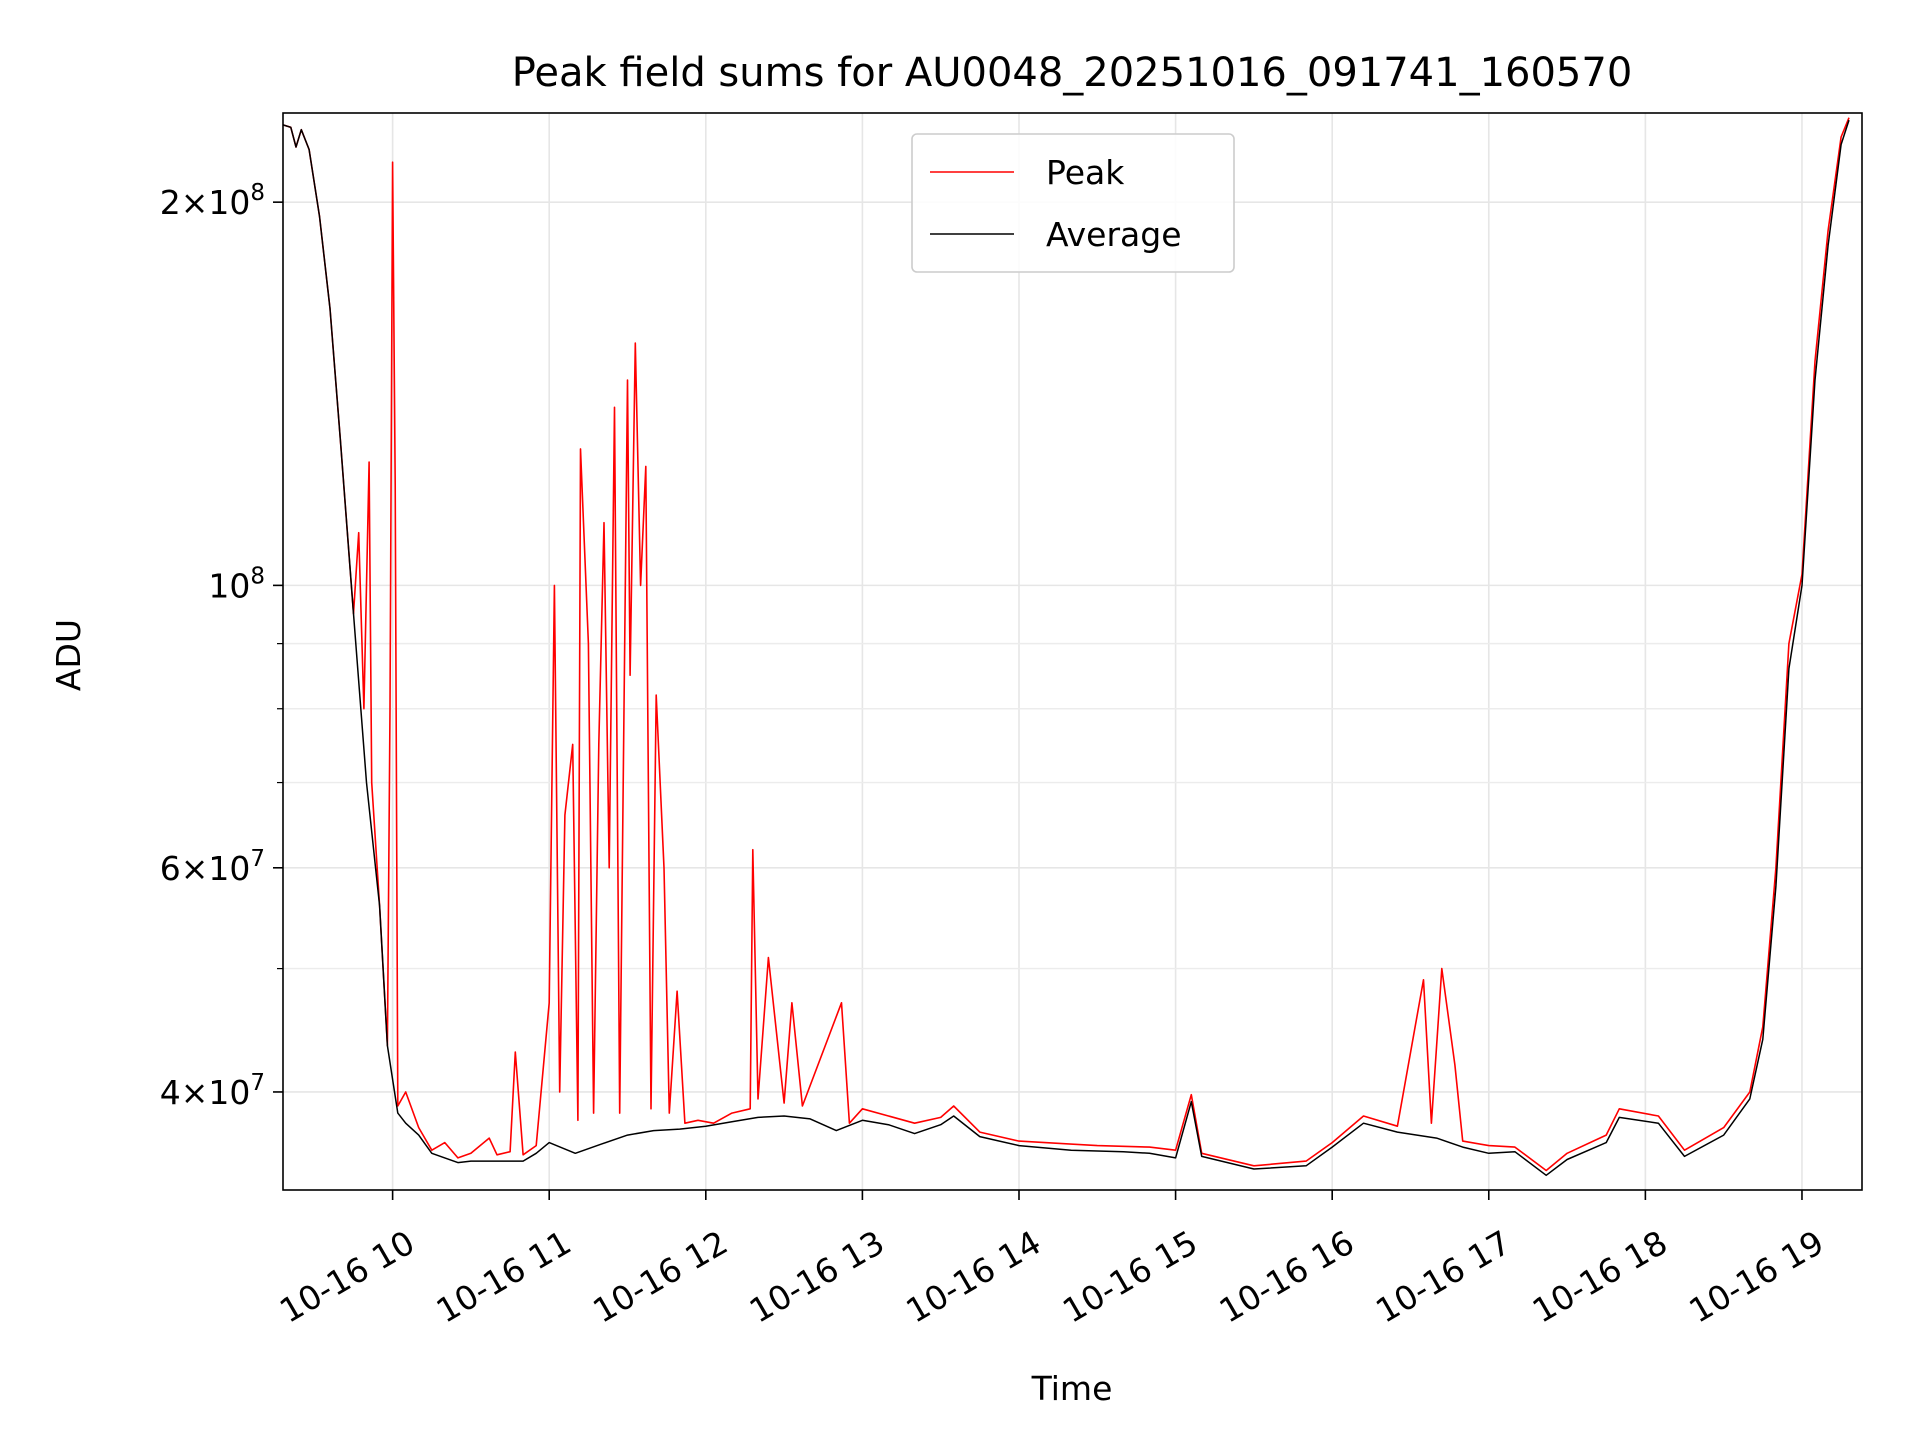  I want to click on y-tick-label: 2×108, so click(212, 201).